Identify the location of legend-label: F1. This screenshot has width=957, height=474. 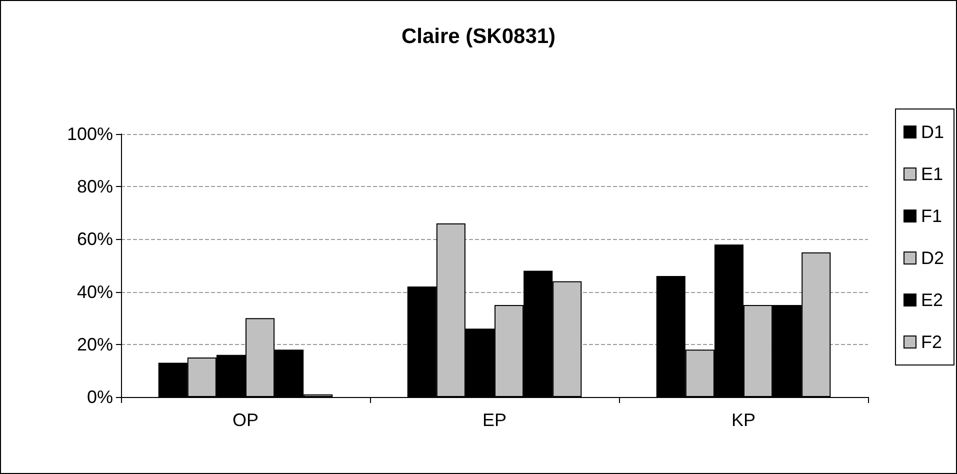
(931, 216).